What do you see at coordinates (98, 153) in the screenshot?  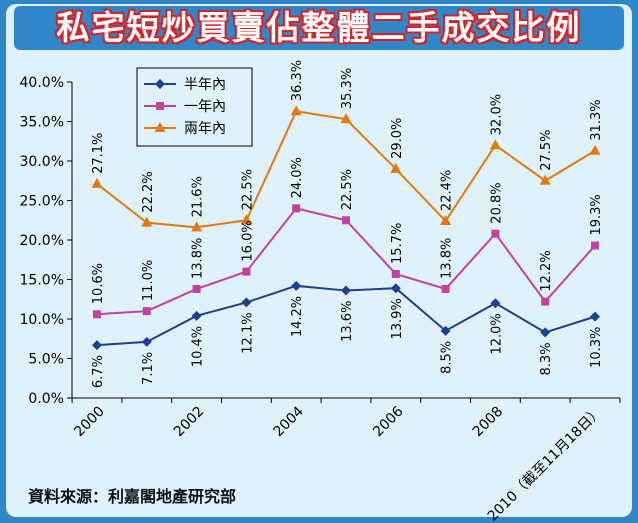 I see `data-label: 27.1%` at bounding box center [98, 153].